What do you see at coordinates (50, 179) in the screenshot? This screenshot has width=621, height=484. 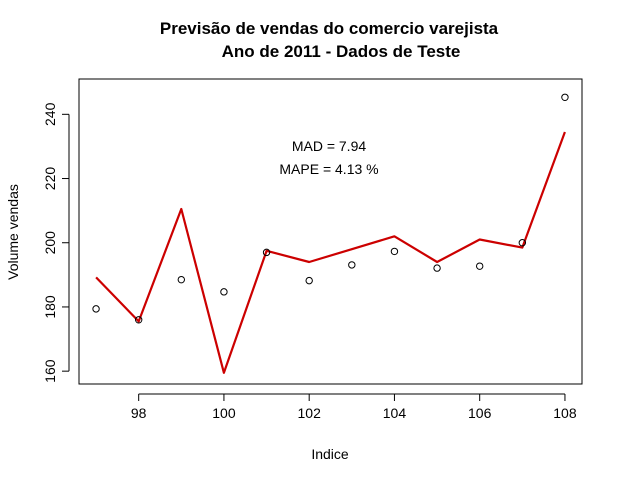 I see `y-tick-label: 220` at bounding box center [50, 179].